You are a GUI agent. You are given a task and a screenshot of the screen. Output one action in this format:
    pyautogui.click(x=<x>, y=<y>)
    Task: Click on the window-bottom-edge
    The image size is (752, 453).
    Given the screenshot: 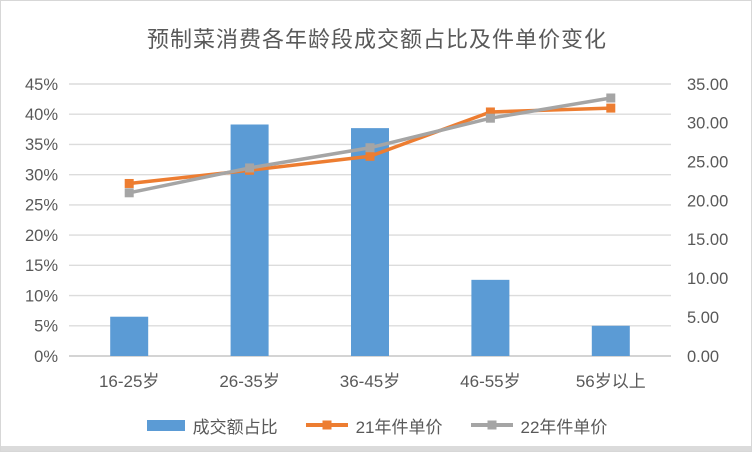 What is the action you would take?
    pyautogui.click(x=376, y=448)
    